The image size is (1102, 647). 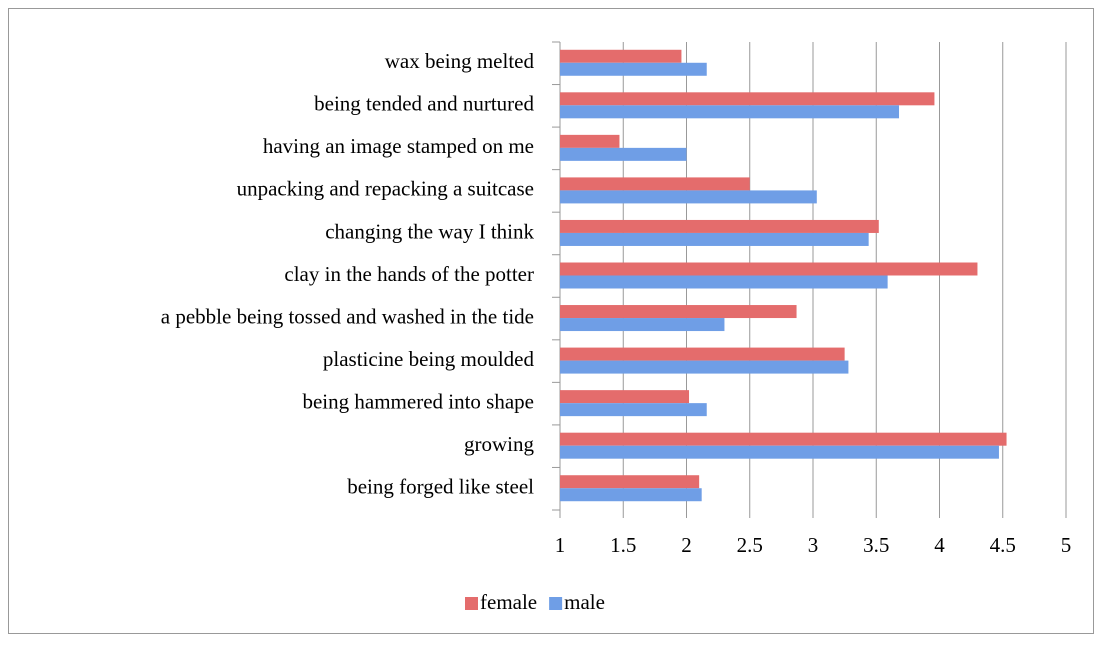 What do you see at coordinates (398, 146) in the screenshot?
I see `y-tick-label: having an image stamped on me` at bounding box center [398, 146].